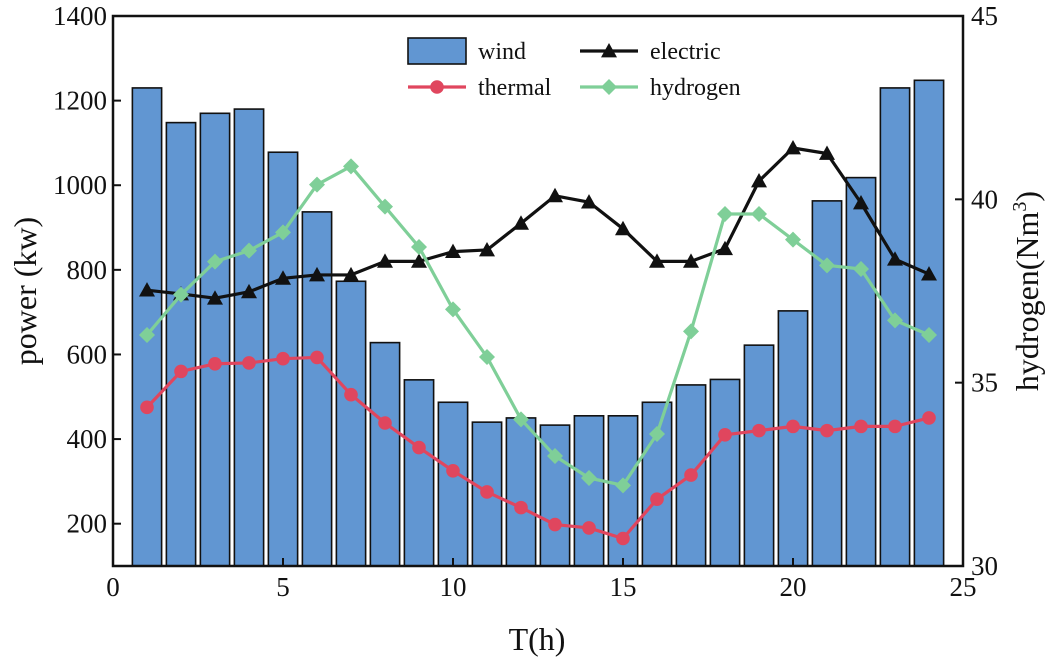 This screenshot has height=665, width=1056. What do you see at coordinates (87, 270) in the screenshot?
I see `y-left-tick-label: 800` at bounding box center [87, 270].